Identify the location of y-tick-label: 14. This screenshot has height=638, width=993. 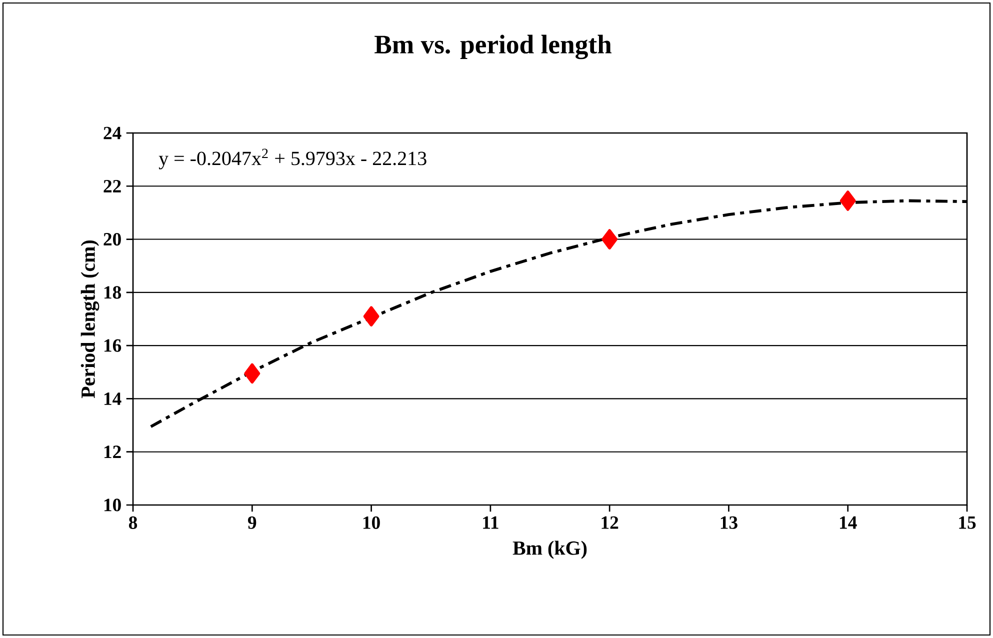
(113, 398).